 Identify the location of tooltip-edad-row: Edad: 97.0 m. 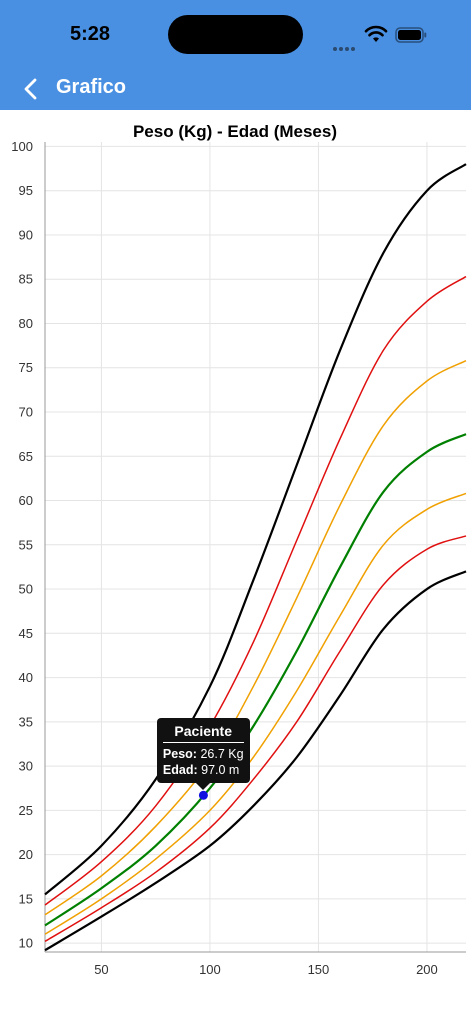
(203, 770).